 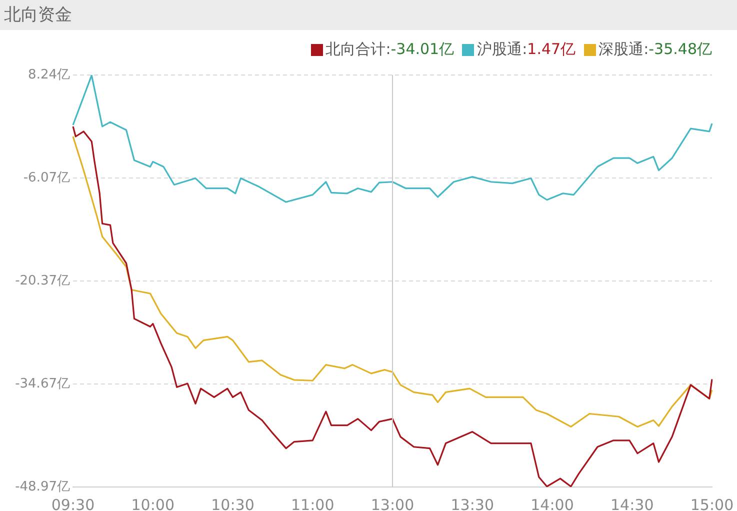 What do you see at coordinates (152, 503) in the screenshot?
I see `x-tick-label: 10:00` at bounding box center [152, 503].